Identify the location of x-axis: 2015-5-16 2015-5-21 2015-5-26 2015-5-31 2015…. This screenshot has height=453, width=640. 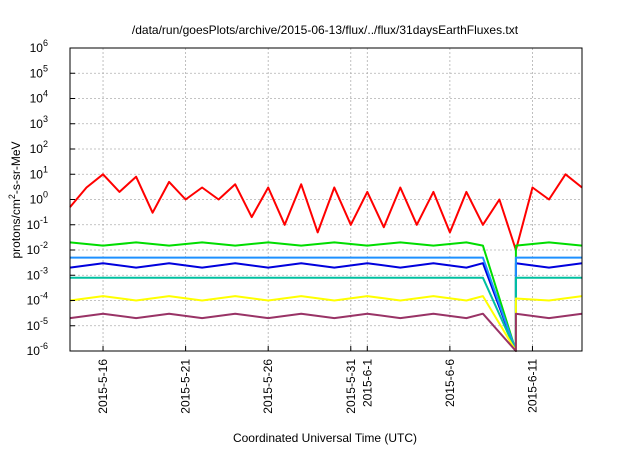
(317, 380).